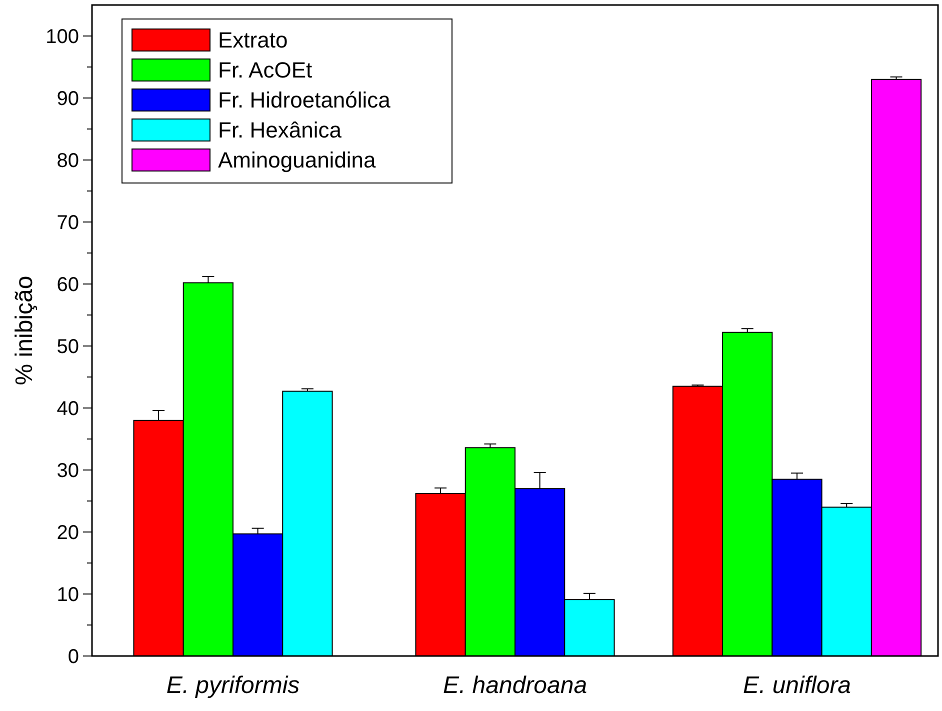 This screenshot has height=711, width=942. Describe the element at coordinates (67, 161) in the screenshot. I see `y-tick-label: 80` at that location.